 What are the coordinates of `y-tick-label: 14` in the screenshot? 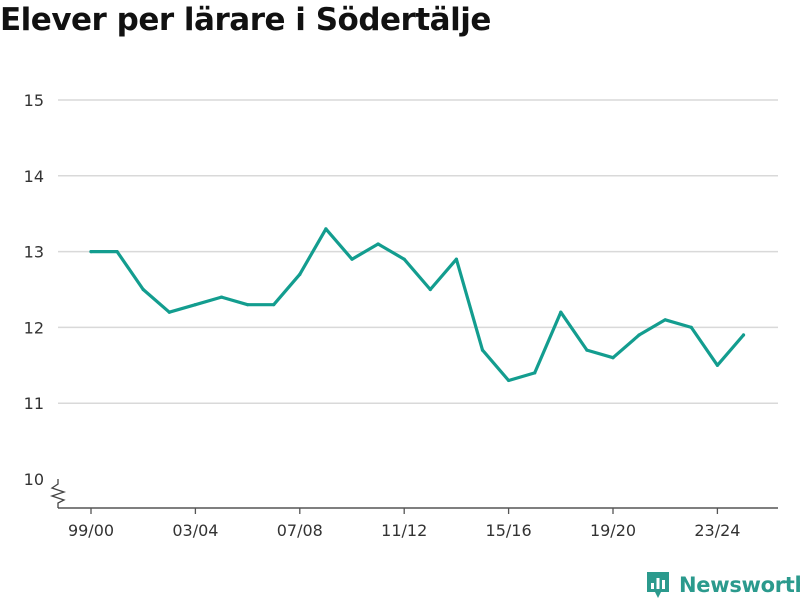 It's located at (34, 176).